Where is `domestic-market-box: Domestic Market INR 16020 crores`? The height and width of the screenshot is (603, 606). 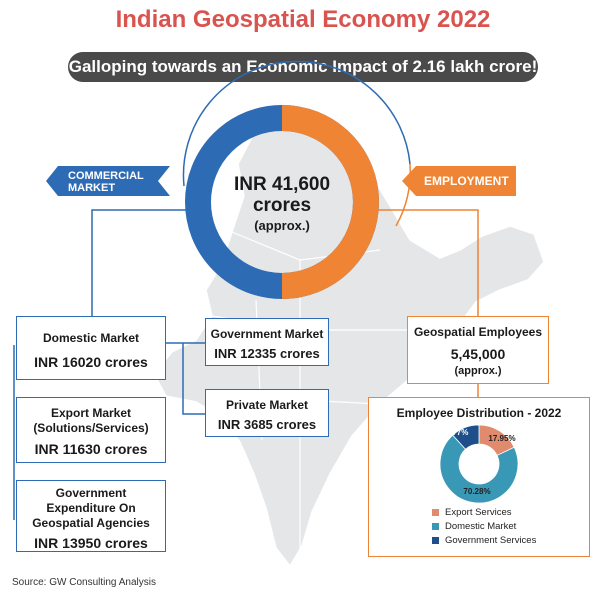
domestic-market-box: Domestic Market INR 16020 crores is located at coordinates (91, 348).